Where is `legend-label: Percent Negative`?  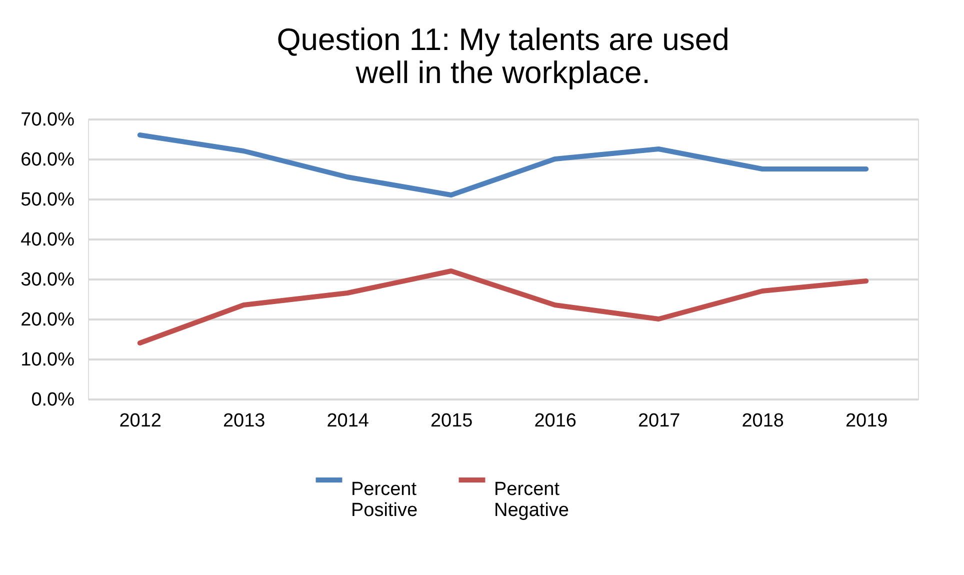
legend-label: Percent Negative is located at coordinates (531, 500).